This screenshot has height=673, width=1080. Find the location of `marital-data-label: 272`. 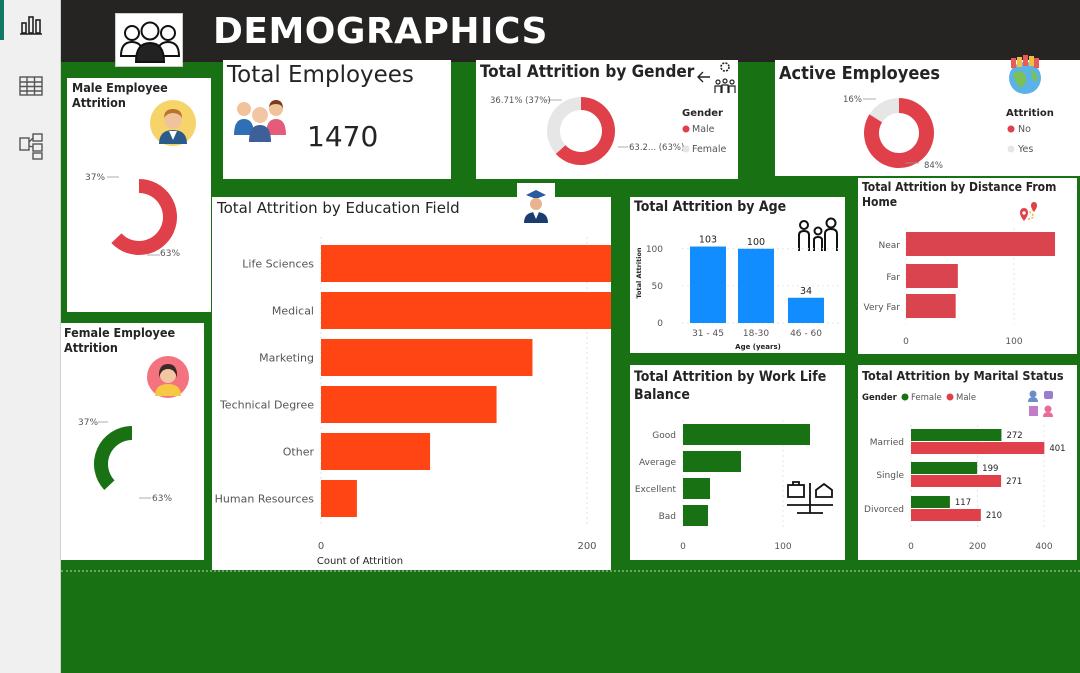

marital-data-label: 272 is located at coordinates (1014, 436).